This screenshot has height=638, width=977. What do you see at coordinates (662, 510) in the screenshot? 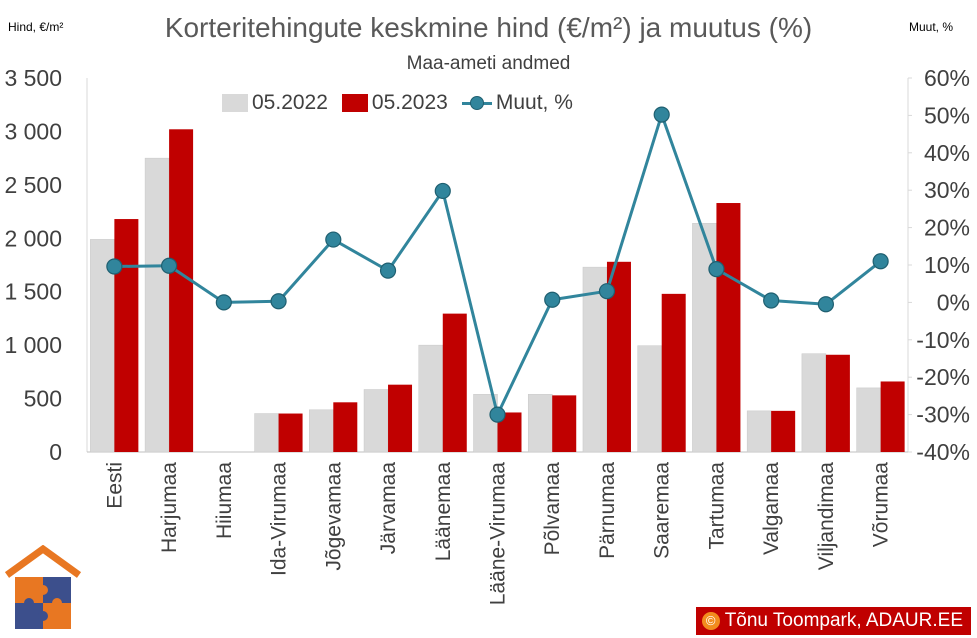
I see `category-label: Saaremaa` at bounding box center [662, 510].